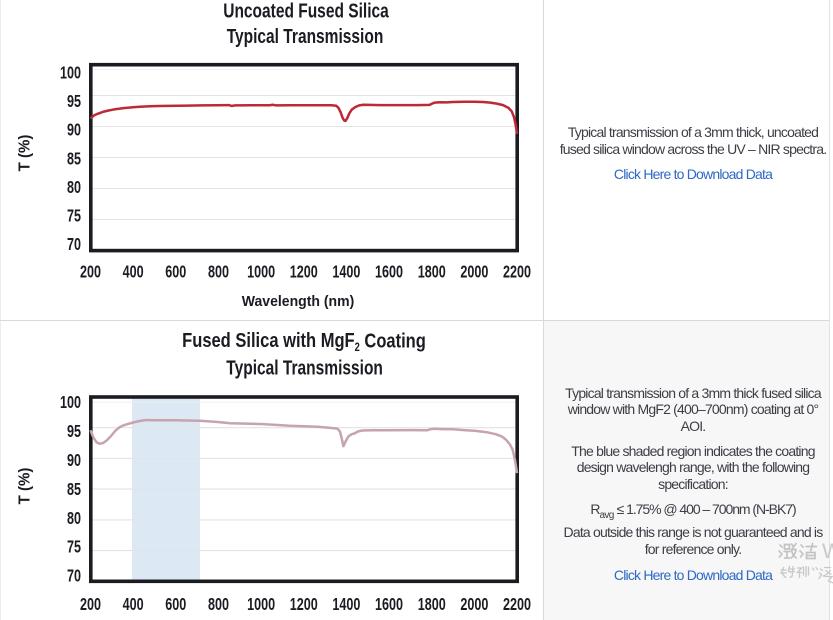 This screenshot has height=620, width=833. Describe the element at coordinates (298, 302) in the screenshot. I see `svg-text: Wavelength (nm)` at that location.